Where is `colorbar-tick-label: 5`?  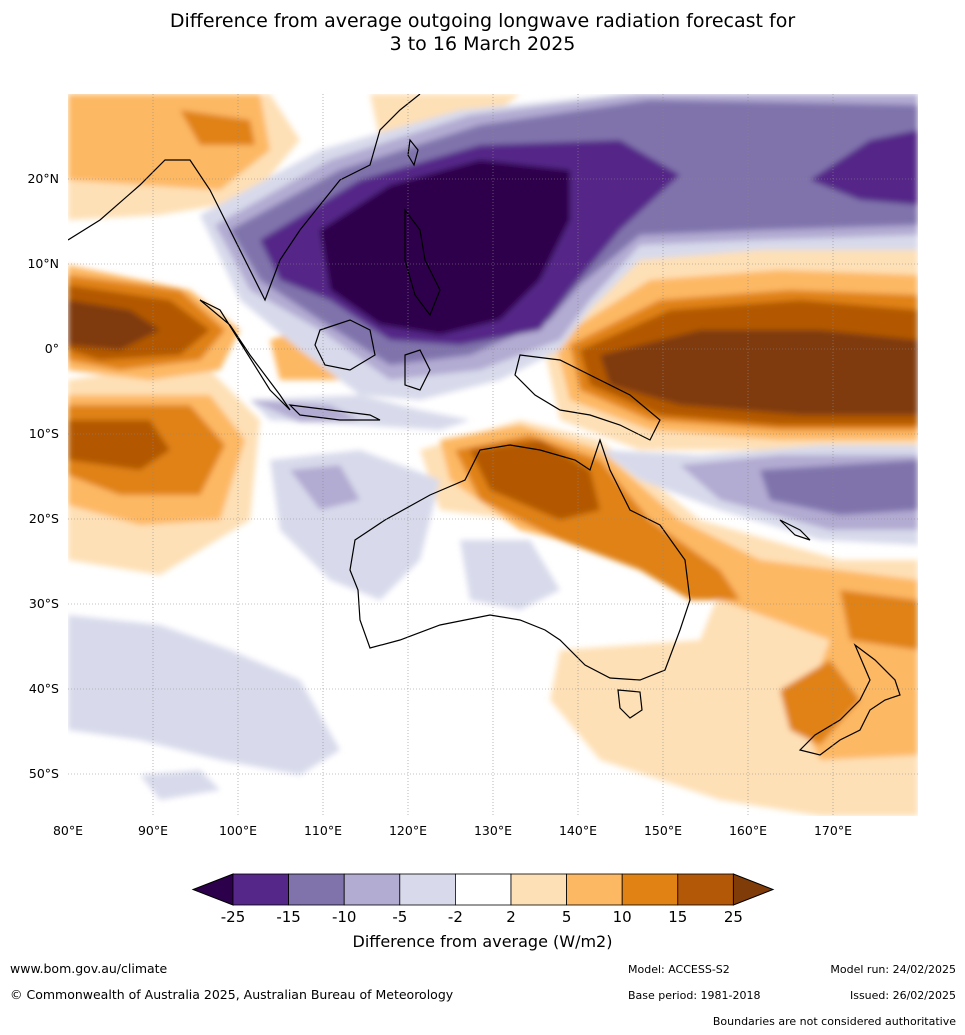
colorbar-tick-label: 5 is located at coordinates (567, 917).